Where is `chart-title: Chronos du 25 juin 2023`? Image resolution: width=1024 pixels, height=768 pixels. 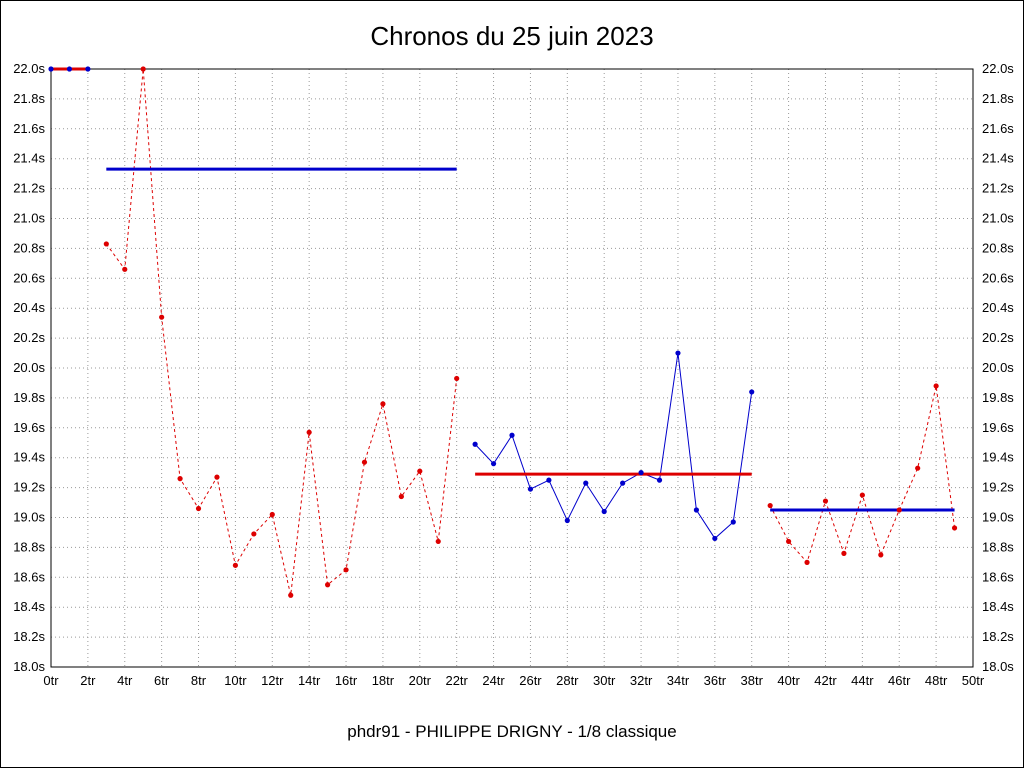 chart-title: Chronos du 25 juin 2023 is located at coordinates (512, 36).